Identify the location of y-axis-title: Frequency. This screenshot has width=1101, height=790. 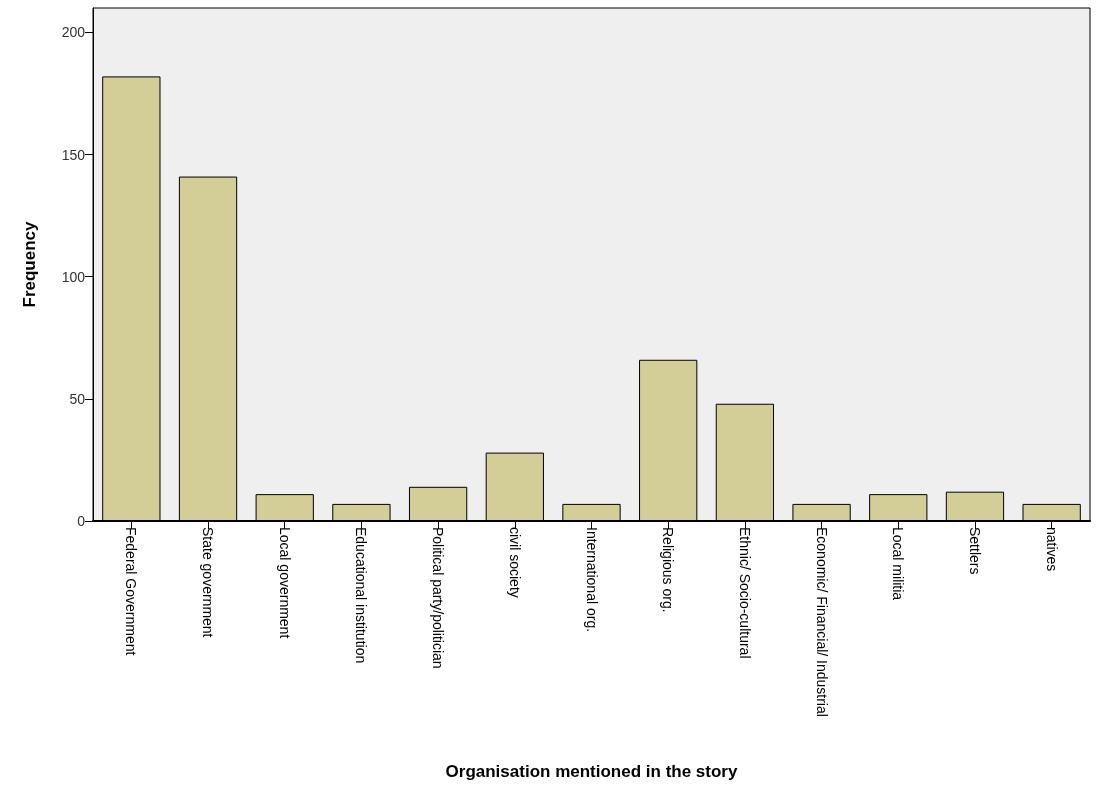
(29, 264).